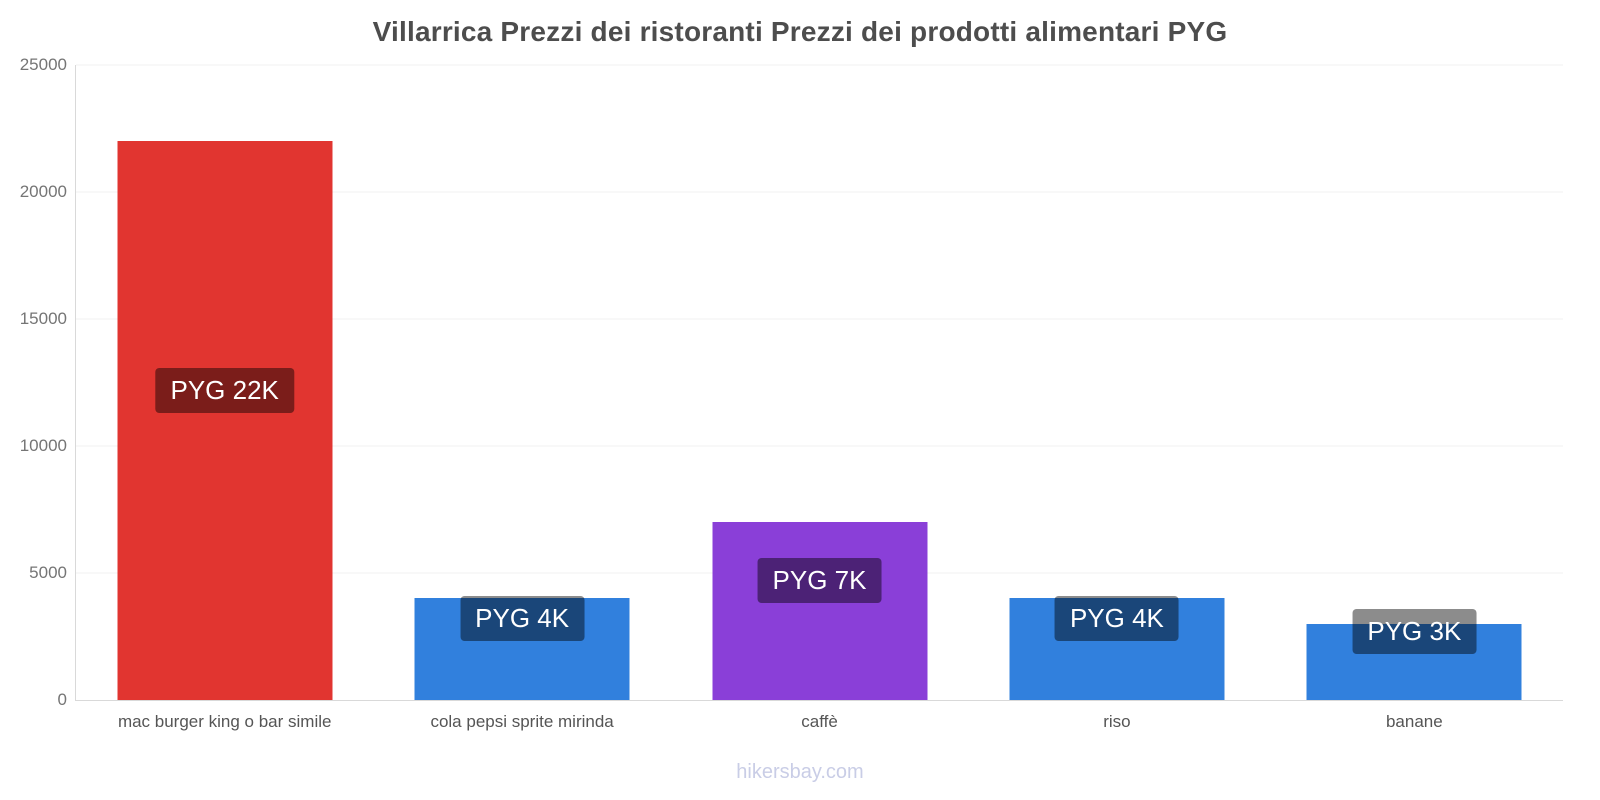 Image resolution: width=1600 pixels, height=800 pixels. I want to click on y-axis-tick-label: 25000, so click(43, 64).